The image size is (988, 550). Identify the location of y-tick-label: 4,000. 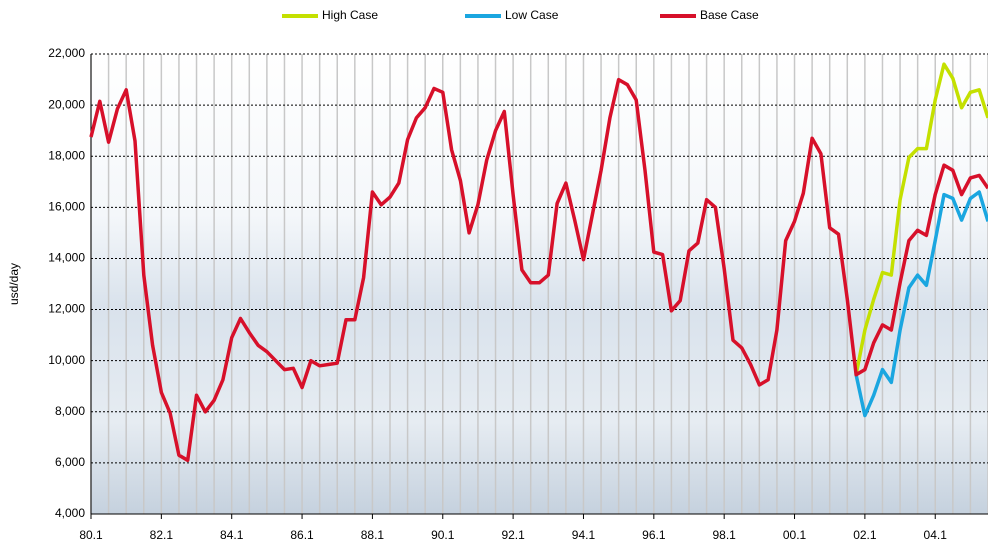
(70, 513).